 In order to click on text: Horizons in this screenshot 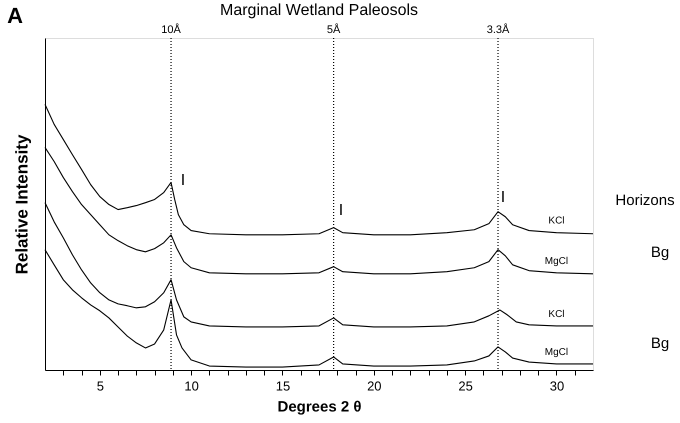, I will do `click(645, 200)`.